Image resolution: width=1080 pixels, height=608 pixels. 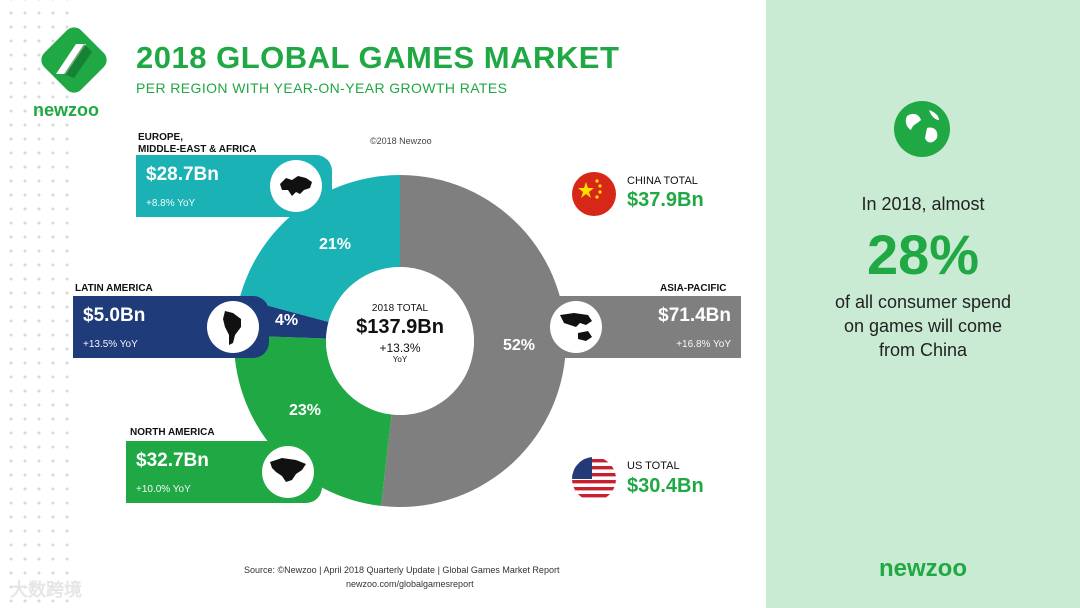 What do you see at coordinates (114, 315) in the screenshot?
I see `region-value-latam: $5.0Bn` at bounding box center [114, 315].